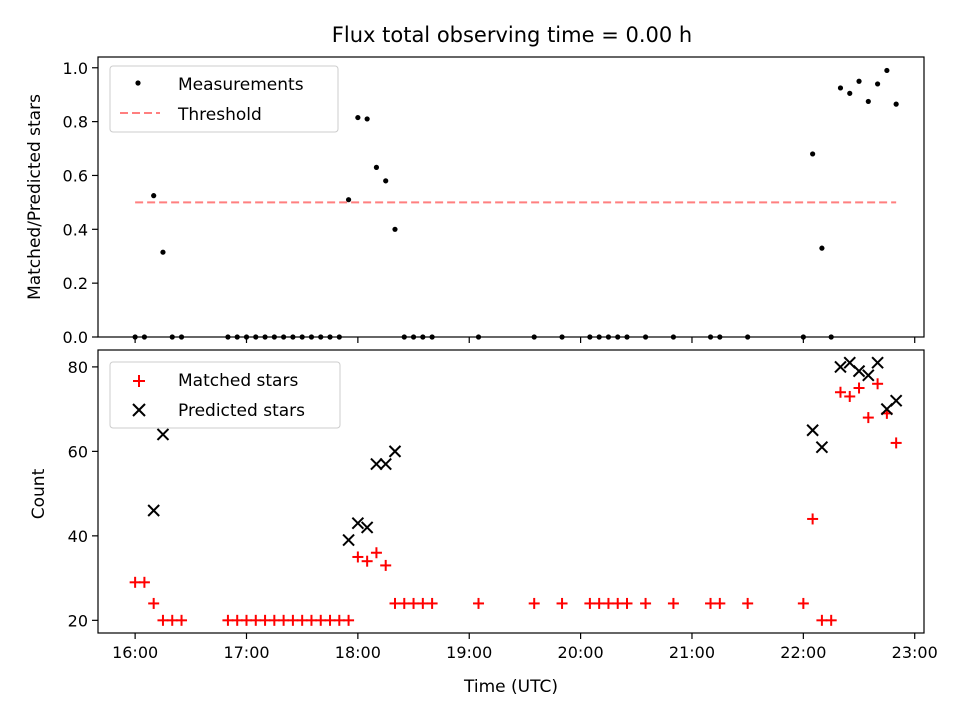 Image resolution: width=960 pixels, height=720 pixels. Describe the element at coordinates (39, 493) in the screenshot. I see `bottom-y-axis-label: Count` at that location.